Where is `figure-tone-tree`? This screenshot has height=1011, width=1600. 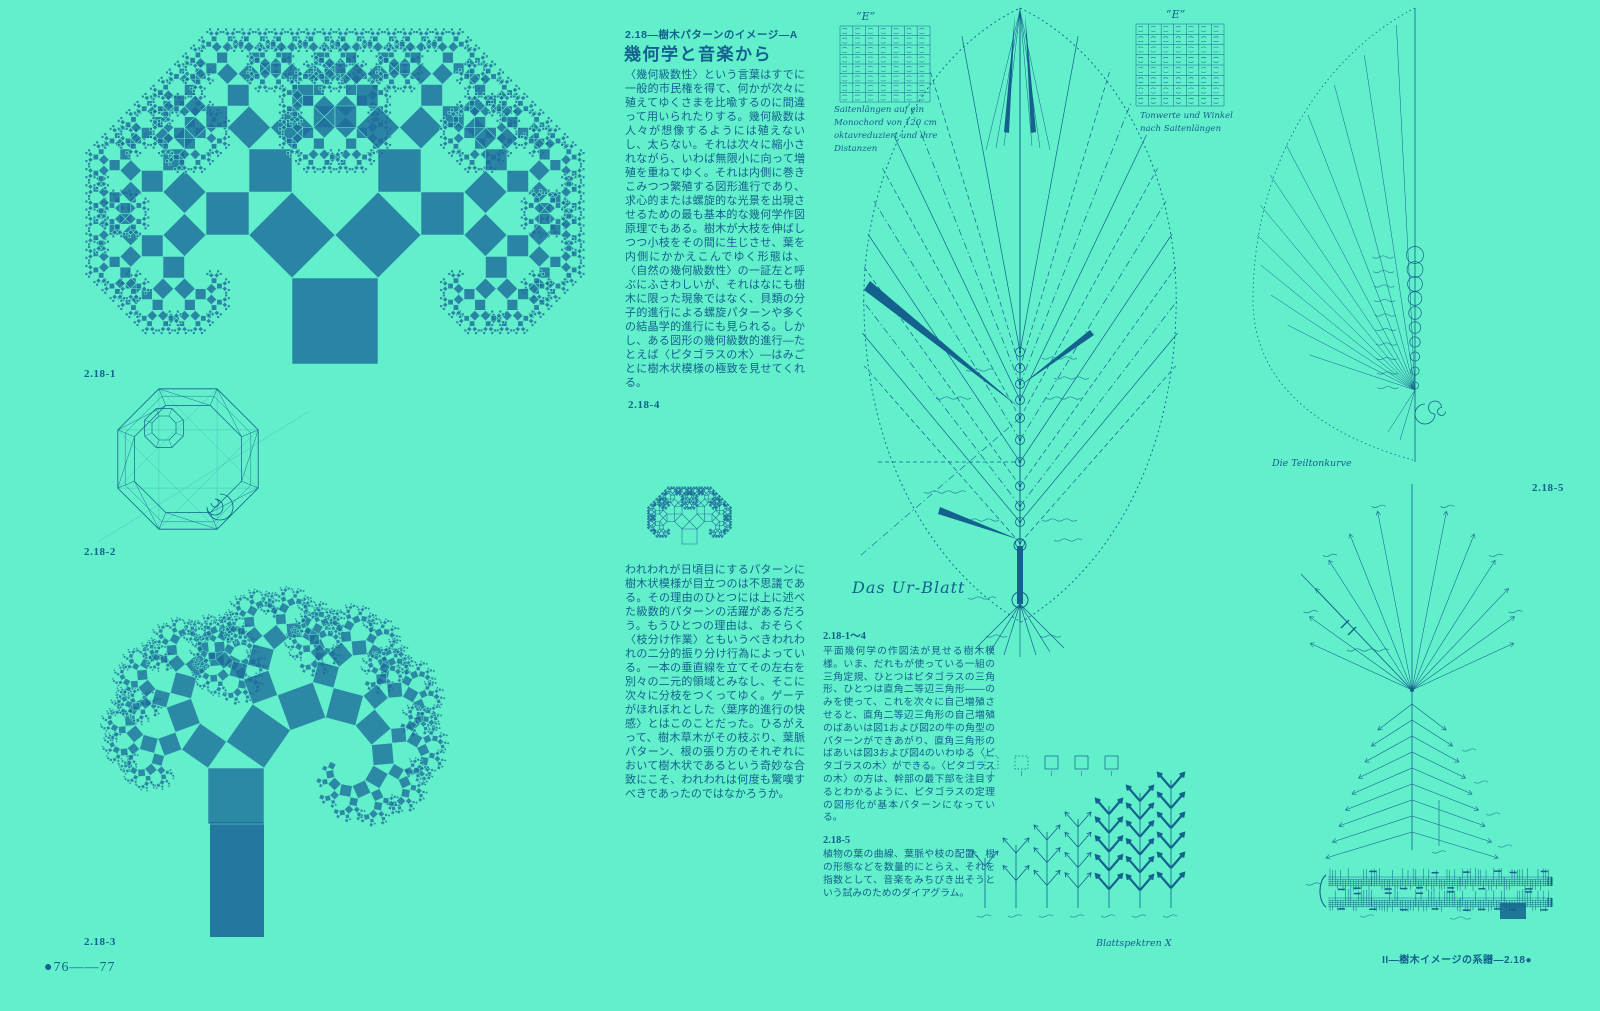 figure-tone-tree is located at coordinates (1422, 675).